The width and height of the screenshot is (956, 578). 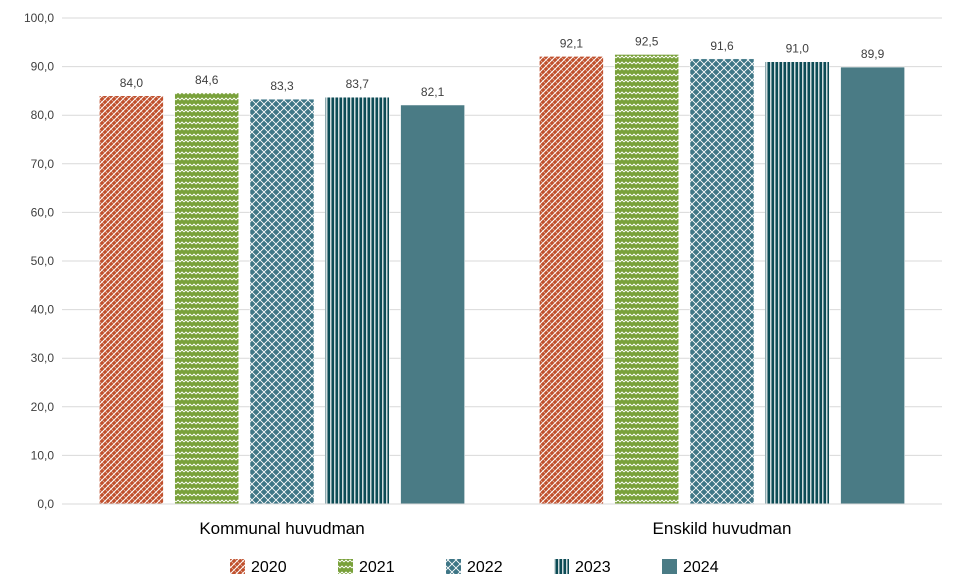 What do you see at coordinates (282, 86) in the screenshot?
I see `data-label: 83,3` at bounding box center [282, 86].